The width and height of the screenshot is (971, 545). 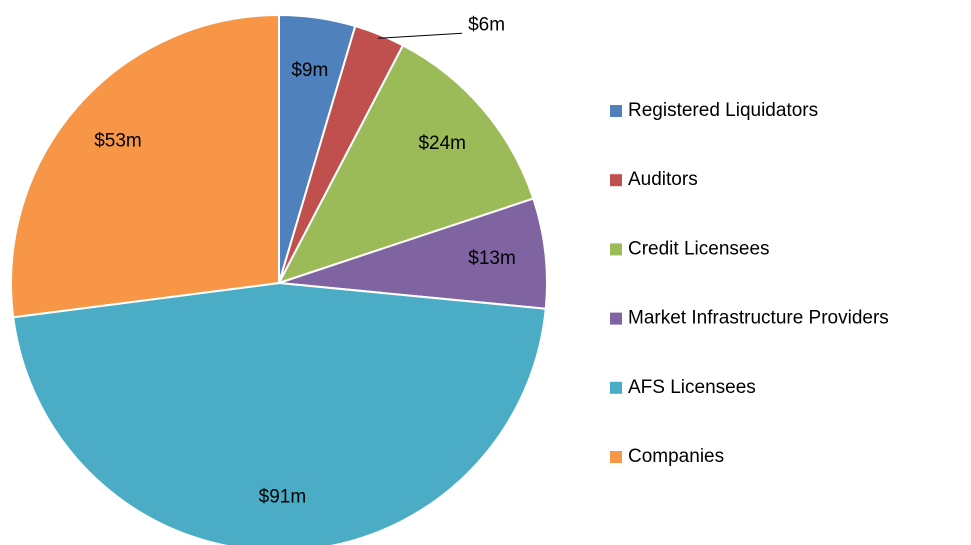 I want to click on data-label: $9m, so click(x=309, y=70).